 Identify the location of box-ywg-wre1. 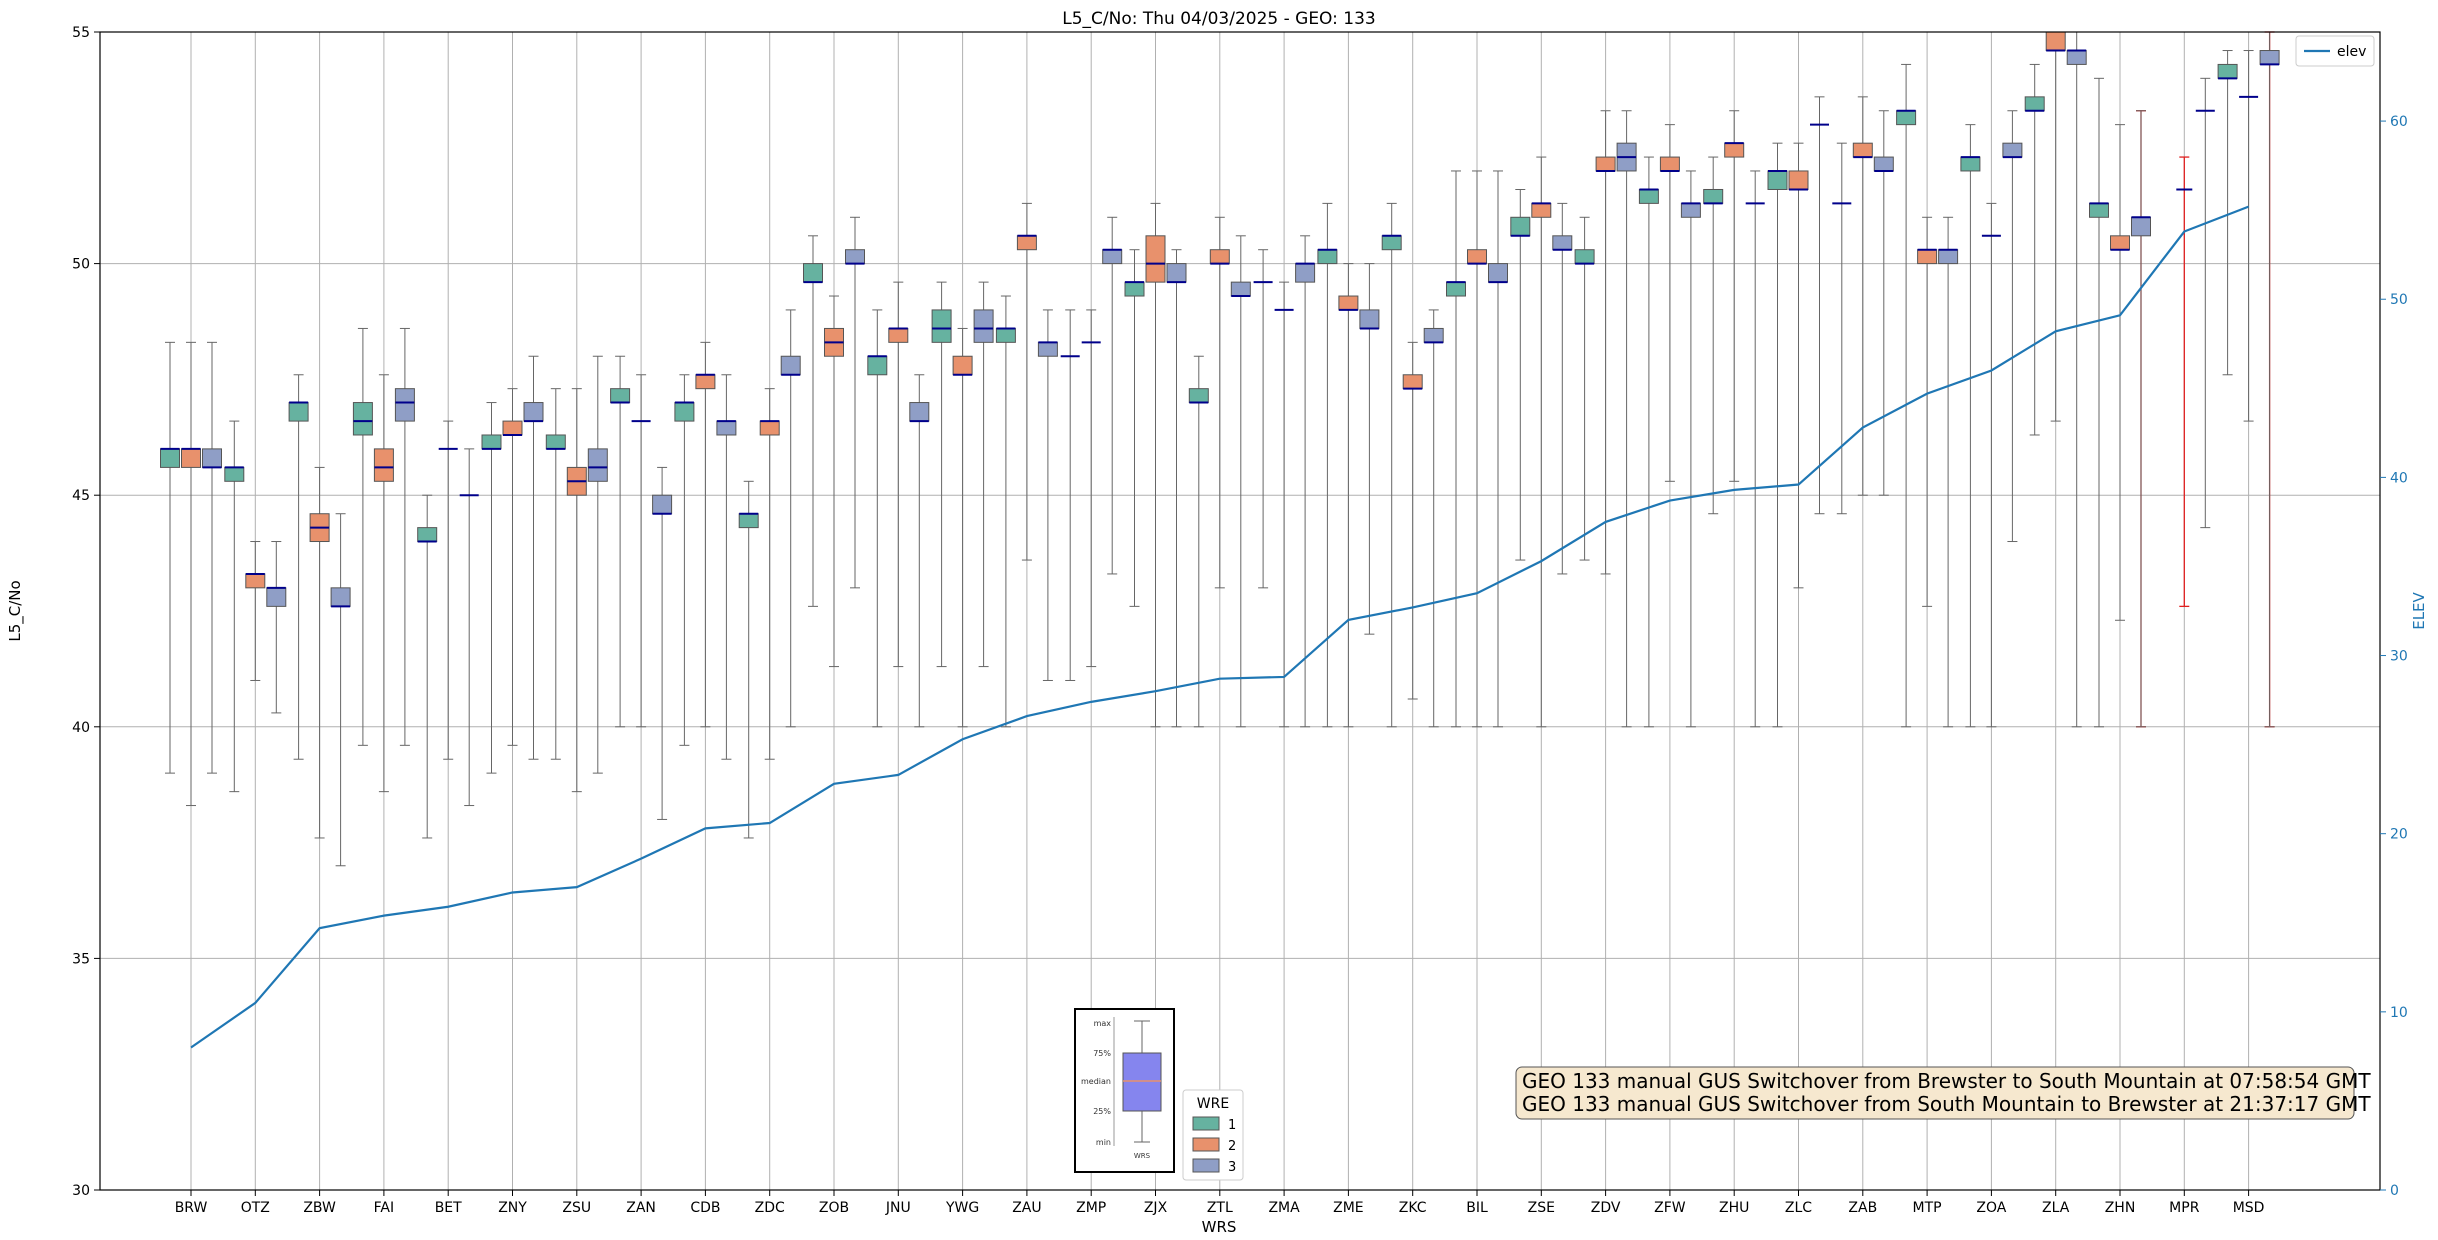
(941, 474).